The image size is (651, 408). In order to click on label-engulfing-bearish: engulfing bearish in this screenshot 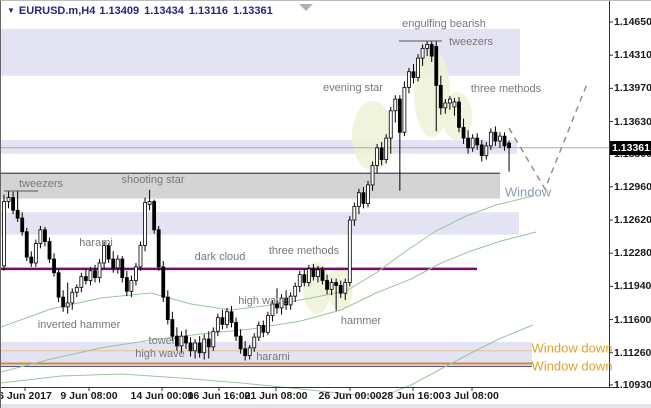, I will do `click(444, 24)`.